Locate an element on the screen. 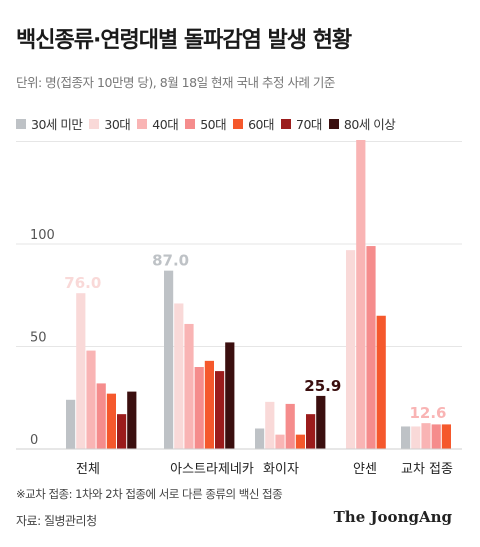 The height and width of the screenshot is (547, 480). x-tick-label: 화이자 is located at coordinates (281, 469).